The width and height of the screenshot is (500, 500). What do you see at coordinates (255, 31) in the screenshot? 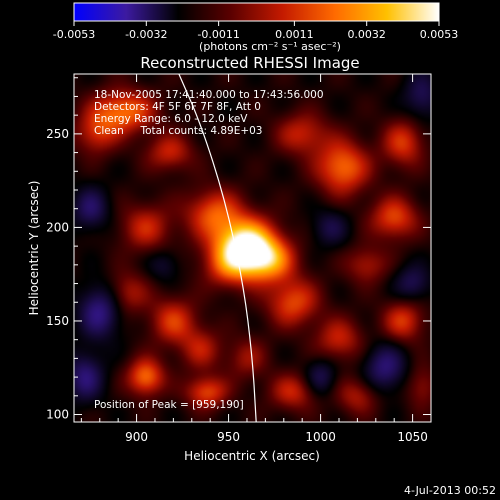
I see `colorbar-ticks: -0.0053 -0.0032 -0.0011 0.0011 0.0032 0.0053` at bounding box center [255, 31].